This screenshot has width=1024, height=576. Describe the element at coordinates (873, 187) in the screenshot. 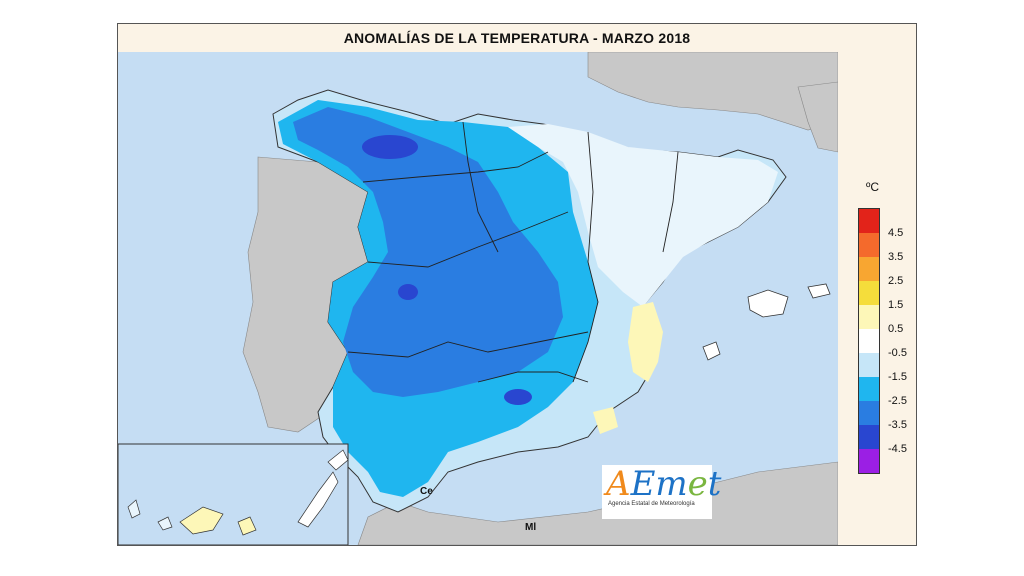

I see `legend-unit: ºC` at that location.